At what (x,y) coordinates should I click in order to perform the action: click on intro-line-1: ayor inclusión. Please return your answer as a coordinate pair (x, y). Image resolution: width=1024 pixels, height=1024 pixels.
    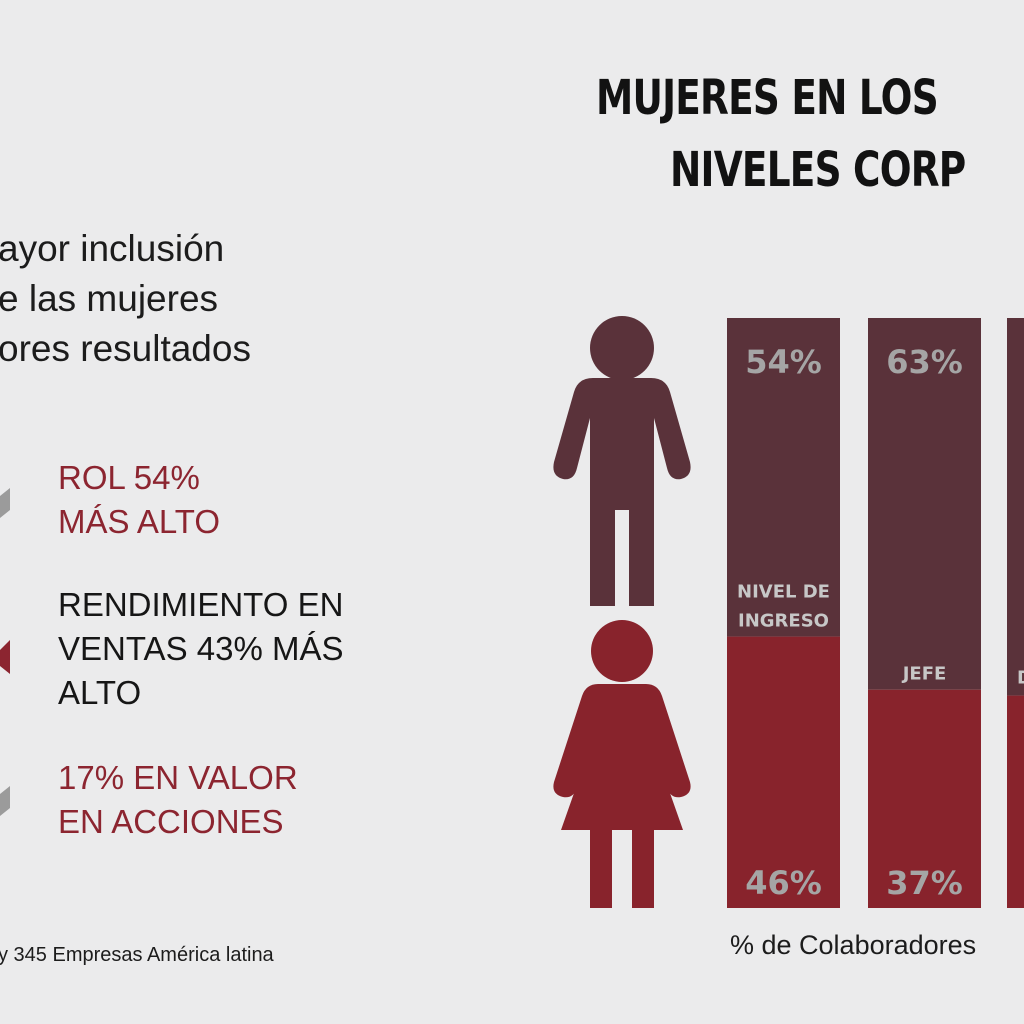
    Looking at the image, I should click on (112, 248).